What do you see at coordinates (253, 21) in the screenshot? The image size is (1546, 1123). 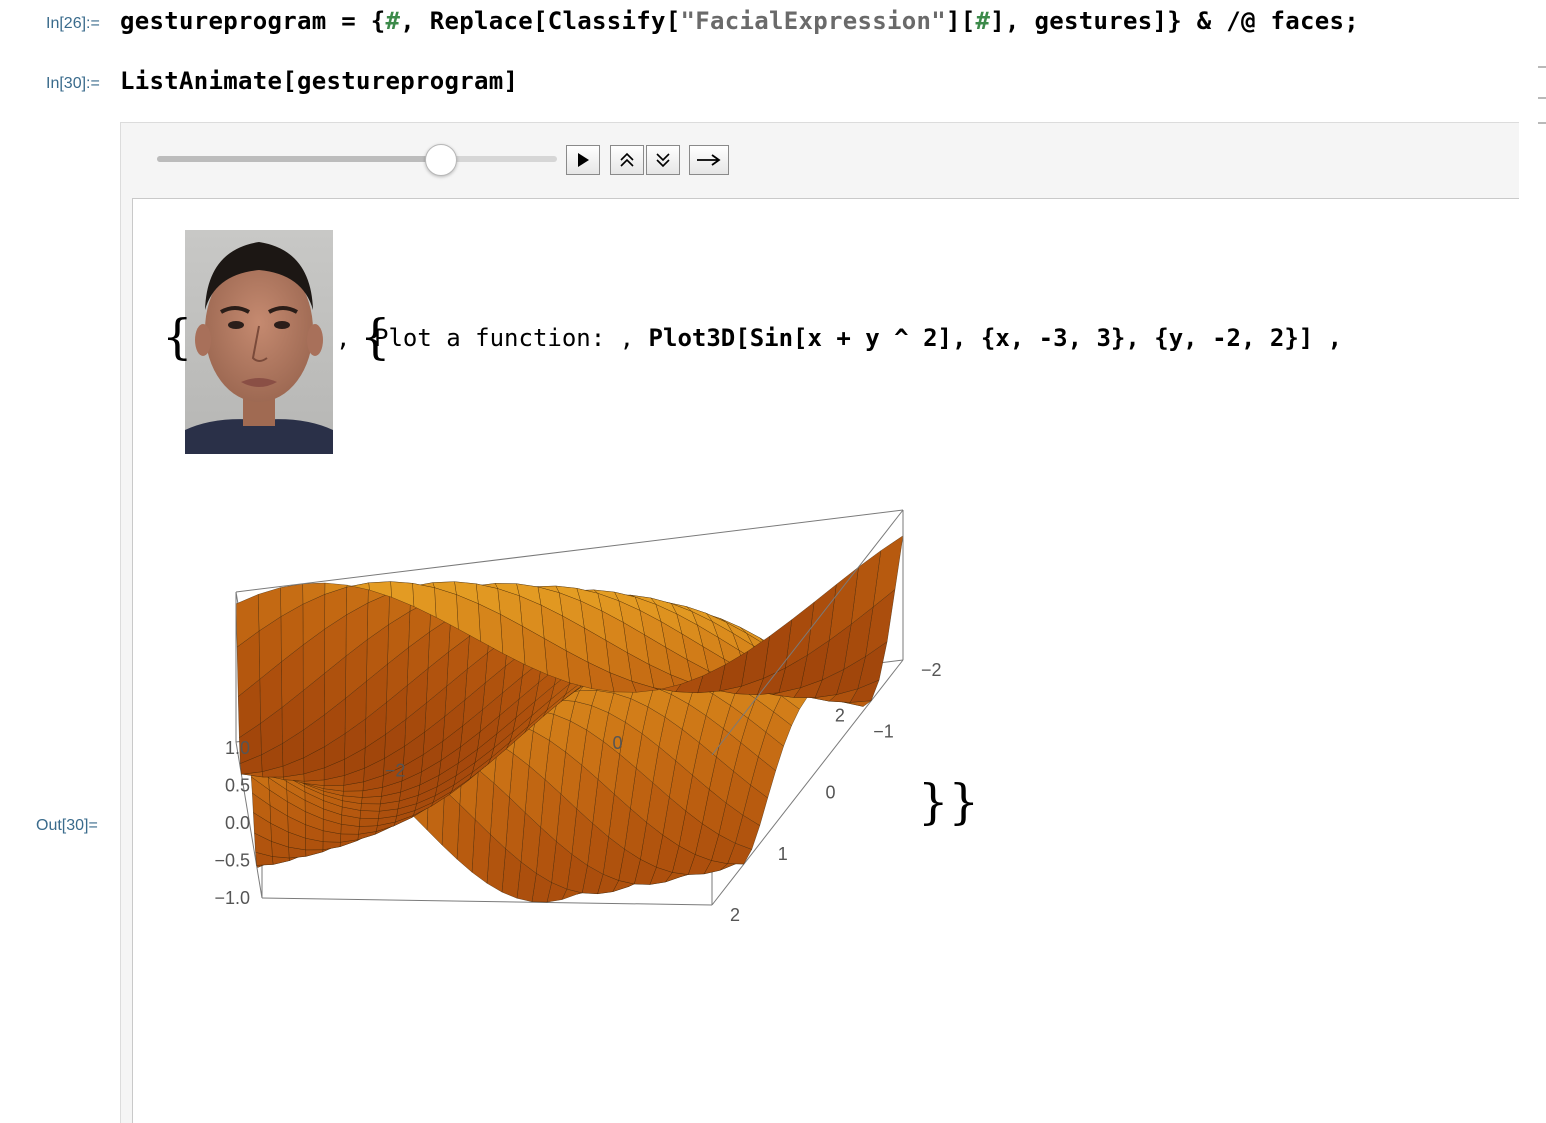 I see `code-part: gestureprogram = {` at bounding box center [253, 21].